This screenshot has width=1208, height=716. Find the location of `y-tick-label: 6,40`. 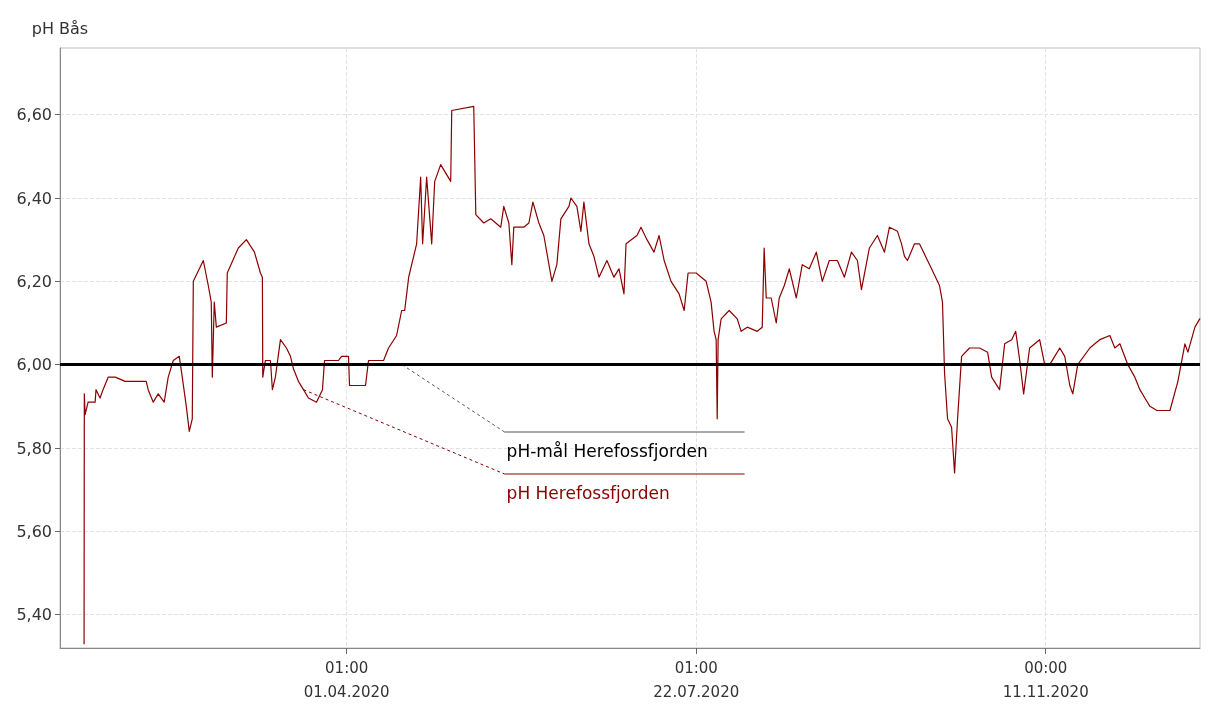

y-tick-label: 6,40 is located at coordinates (34, 198).